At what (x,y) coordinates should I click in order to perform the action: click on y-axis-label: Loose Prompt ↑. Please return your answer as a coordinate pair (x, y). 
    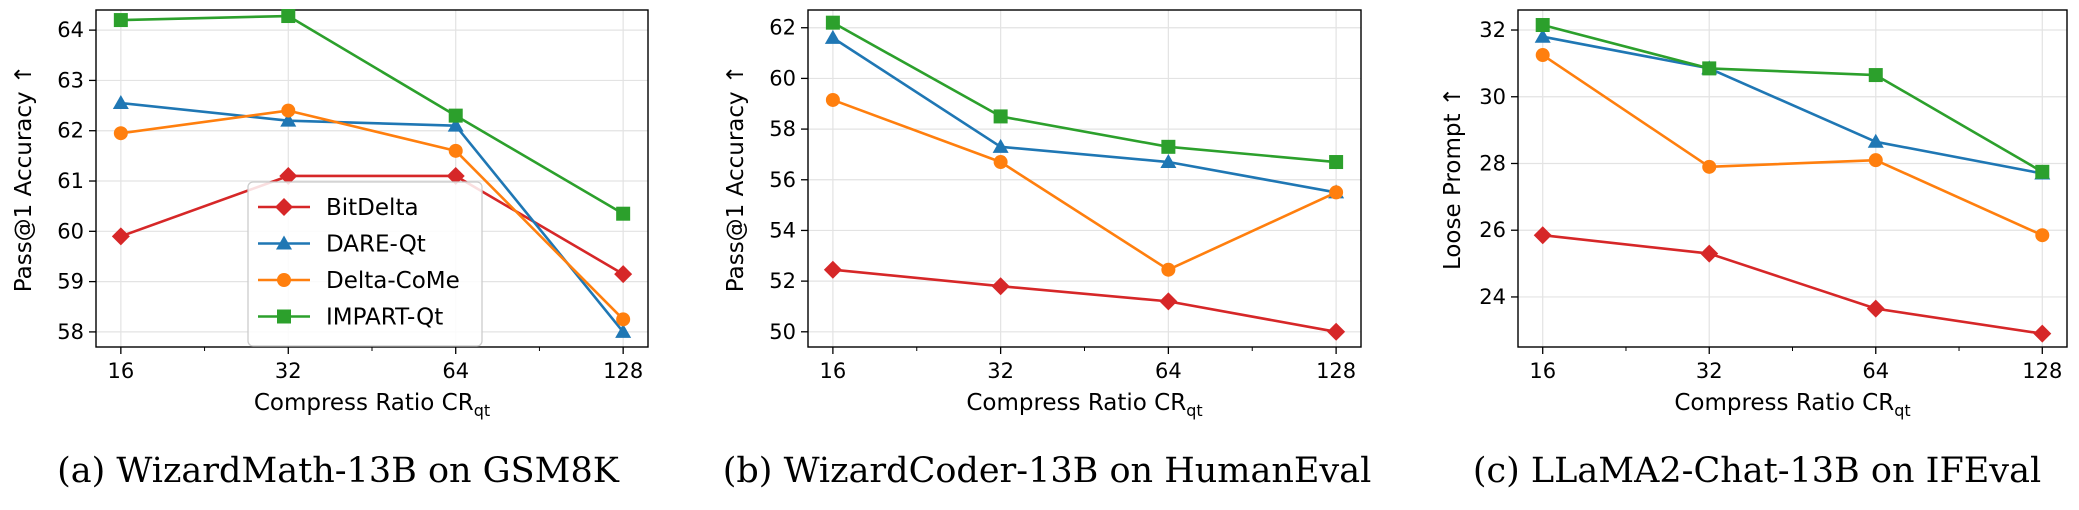
    Looking at the image, I should click on (1453, 178).